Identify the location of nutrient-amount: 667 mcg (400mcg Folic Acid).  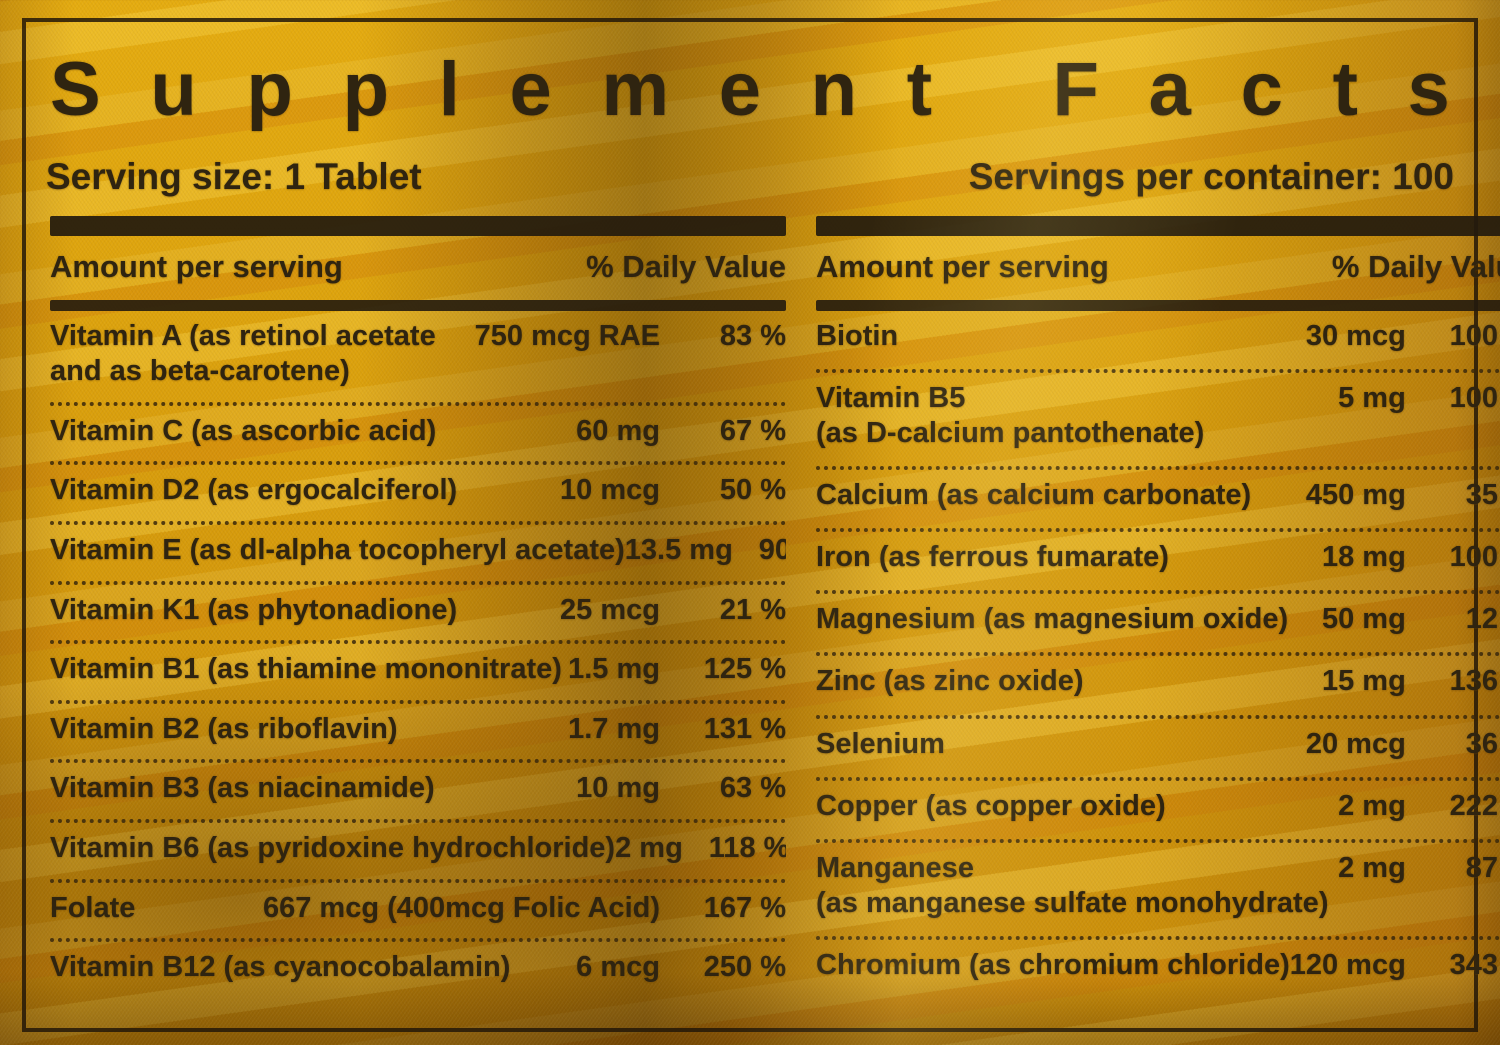
(461, 907).